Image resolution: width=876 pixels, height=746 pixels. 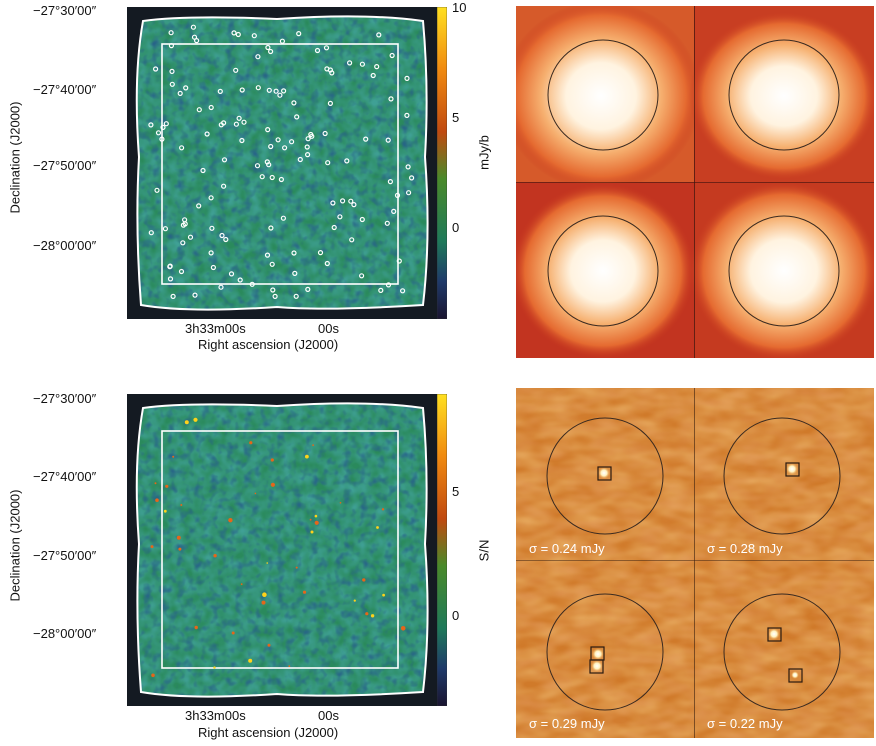 What do you see at coordinates (280, 549) in the screenshot?
I see `survey-box` at bounding box center [280, 549].